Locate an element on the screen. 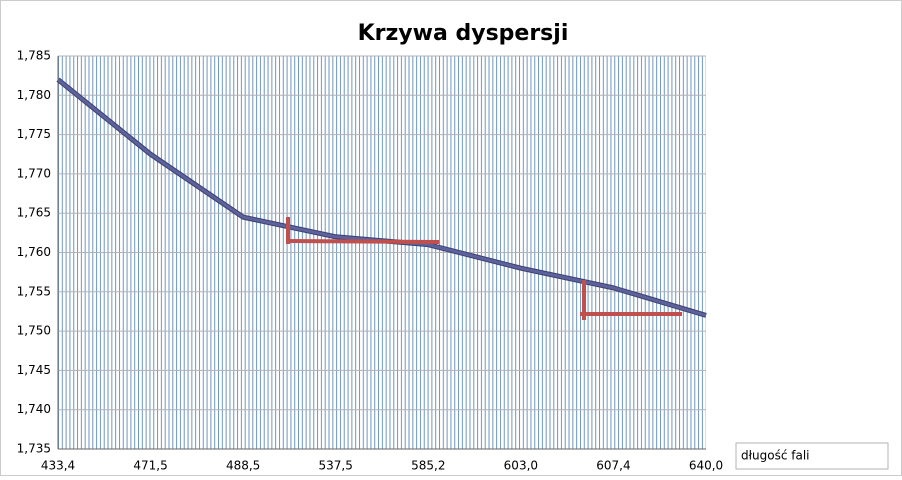  legend is located at coordinates (812, 456).